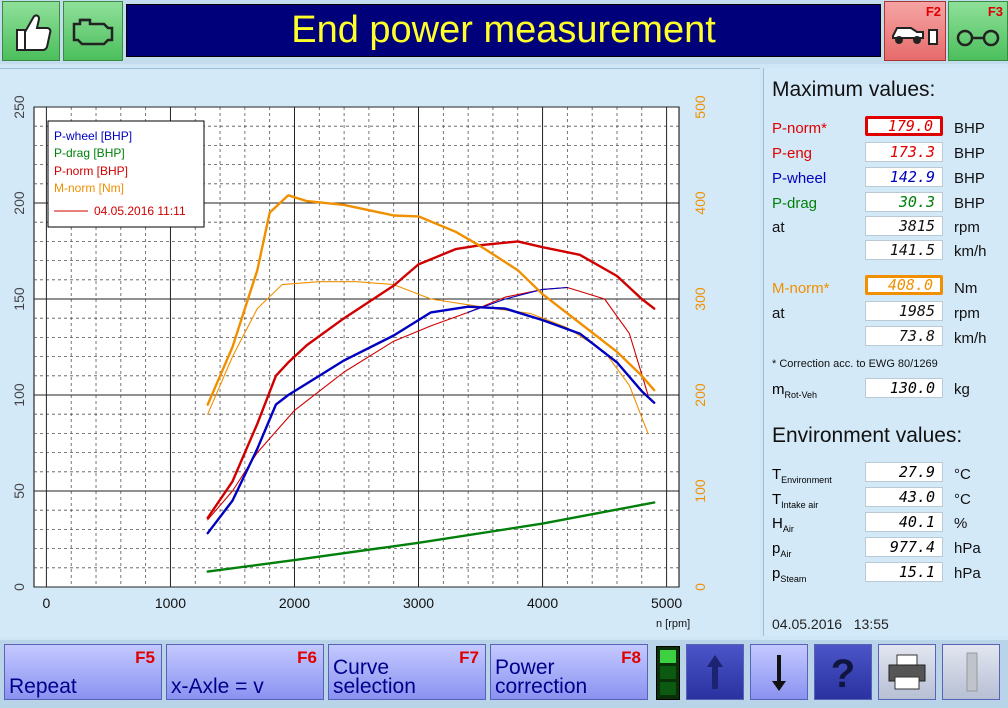  Describe the element at coordinates (904, 572) in the screenshot. I see `steam-pressure-value: 15.1` at that location.